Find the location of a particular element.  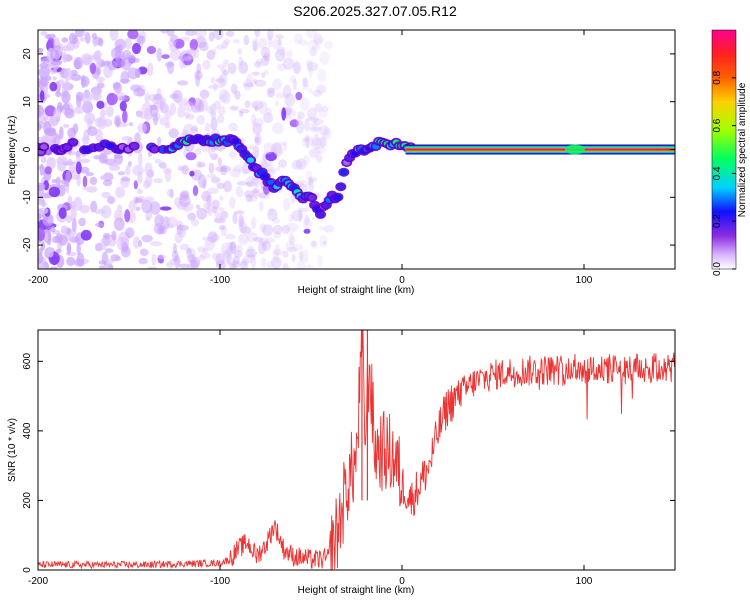

snr-ylabel: SNR (10 * v/v) is located at coordinates (12, 450).